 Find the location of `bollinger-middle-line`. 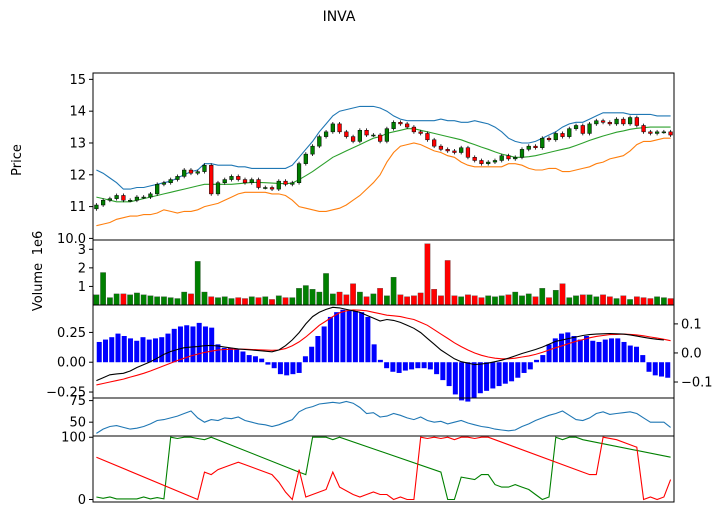

bollinger-middle-line is located at coordinates (383, 164).